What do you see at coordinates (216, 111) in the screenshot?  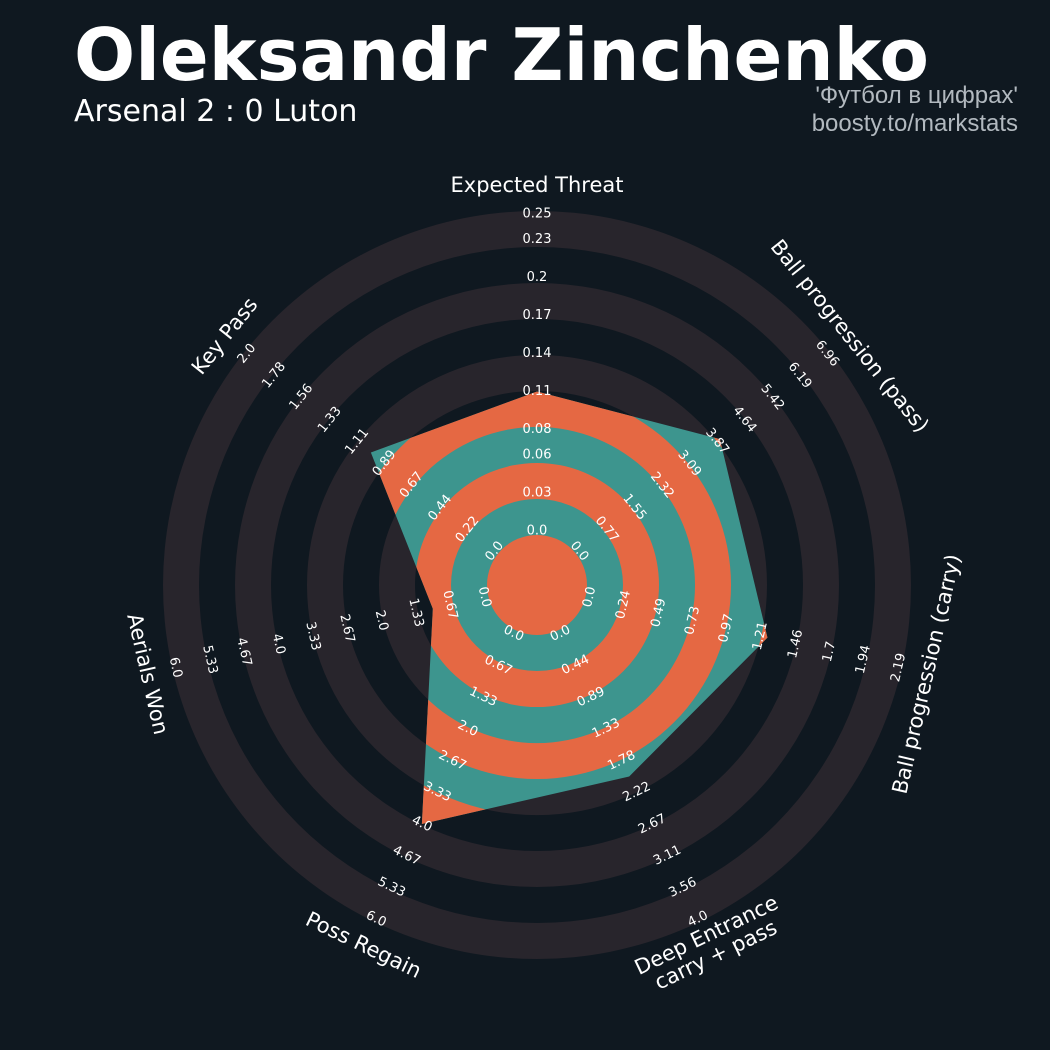 I see `subtitle: Arsenal 2 : 0 Luton` at bounding box center [216, 111].